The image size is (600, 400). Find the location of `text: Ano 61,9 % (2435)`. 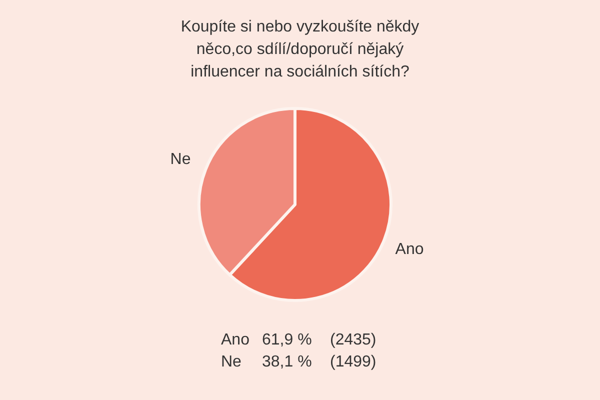

text: Ano 61,9 % (2435) is located at coordinates (298, 339).